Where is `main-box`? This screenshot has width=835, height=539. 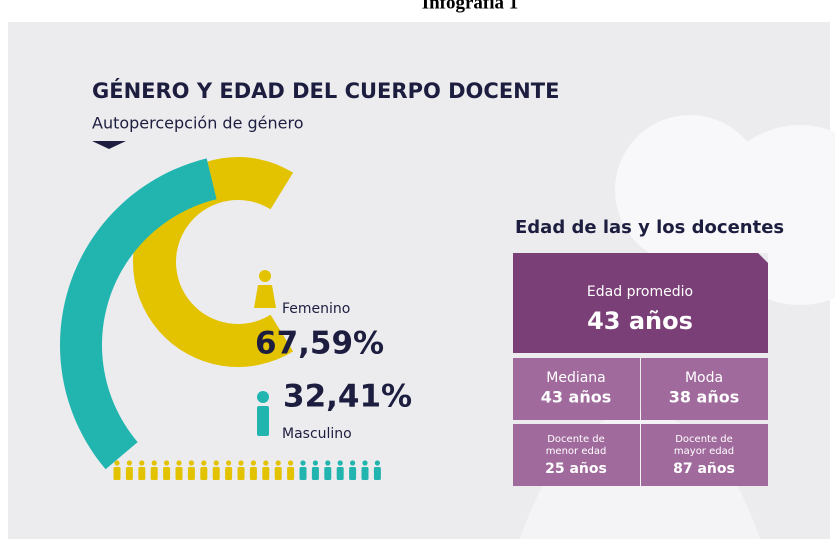
main-box is located at coordinates (640, 303).